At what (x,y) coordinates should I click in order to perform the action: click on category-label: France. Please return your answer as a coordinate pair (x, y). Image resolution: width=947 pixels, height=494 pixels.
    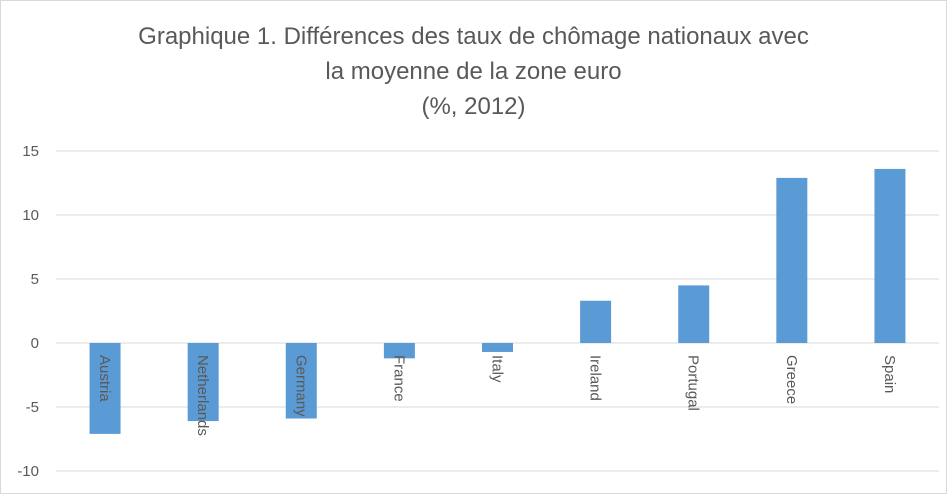
    Looking at the image, I should click on (398, 378).